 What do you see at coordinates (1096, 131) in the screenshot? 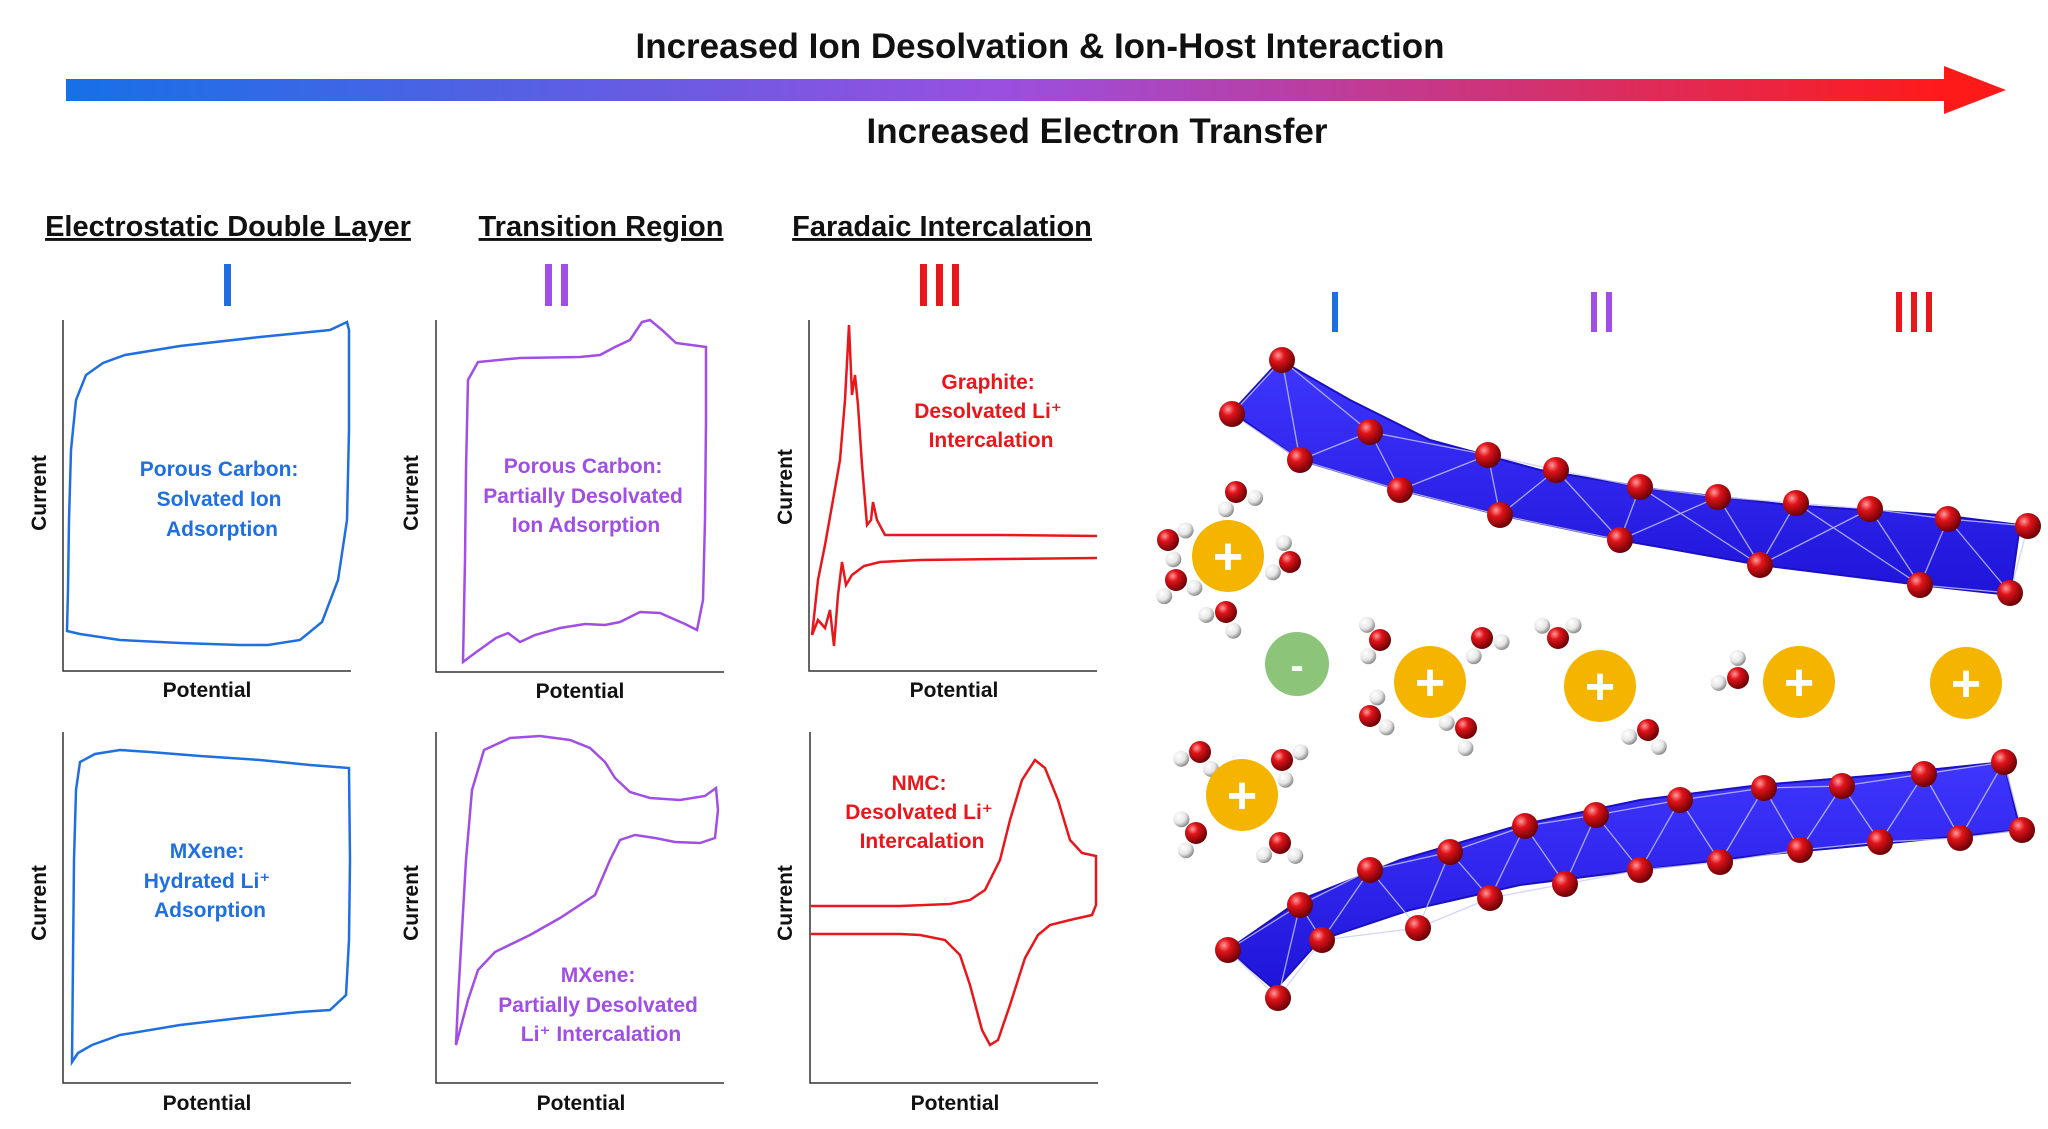
I see `header-bottom-label: Increased Electron Transfer` at bounding box center [1096, 131].